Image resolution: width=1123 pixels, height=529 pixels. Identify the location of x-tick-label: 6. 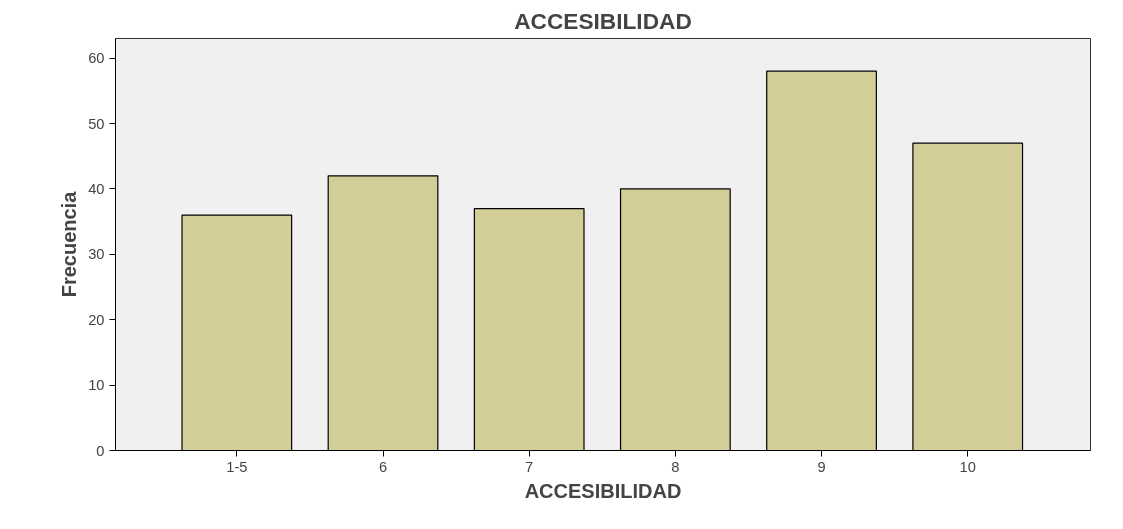
(383, 466).